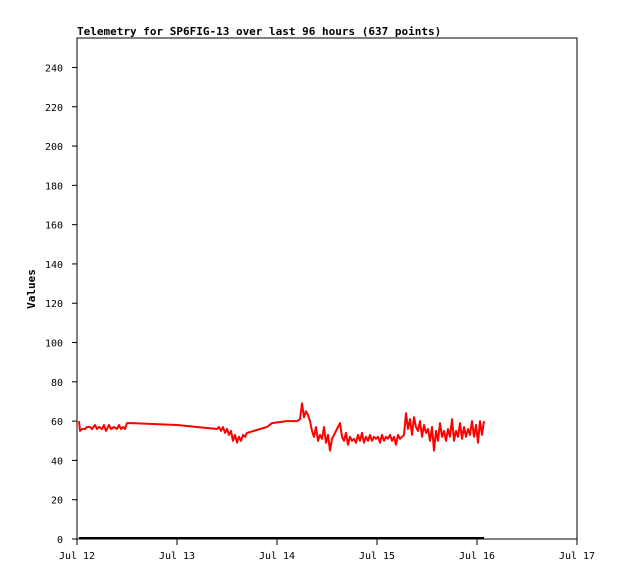 Image resolution: width=618 pixels, height=579 pixels. Describe the element at coordinates (377, 556) in the screenshot. I see `x-tick-label: Jul 15` at that location.